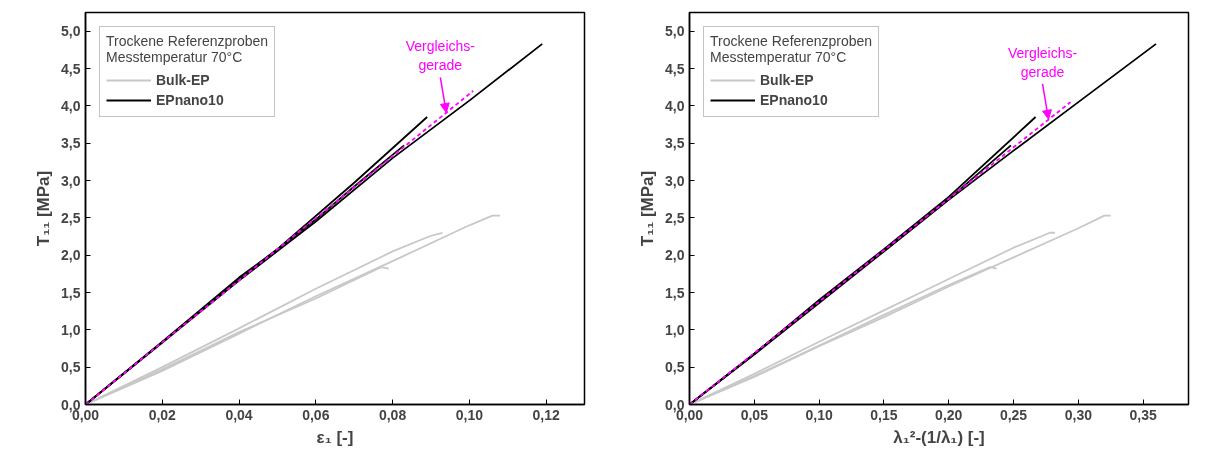 This screenshot has height=464, width=1208. What do you see at coordinates (1013, 414) in the screenshot?
I see `x-tick-label: 0,25` at bounding box center [1013, 414].